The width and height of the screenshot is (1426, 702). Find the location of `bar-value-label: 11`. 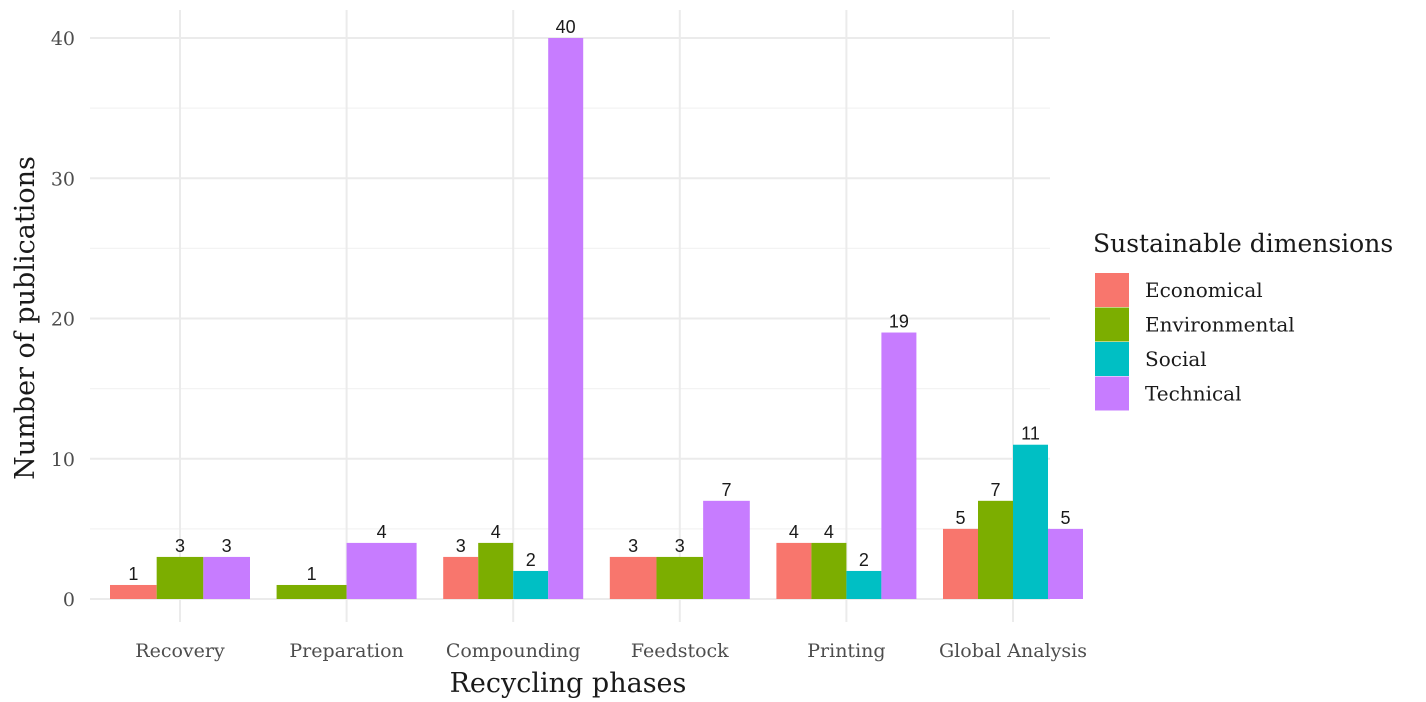

bar-value-label: 11 is located at coordinates (1030, 434).